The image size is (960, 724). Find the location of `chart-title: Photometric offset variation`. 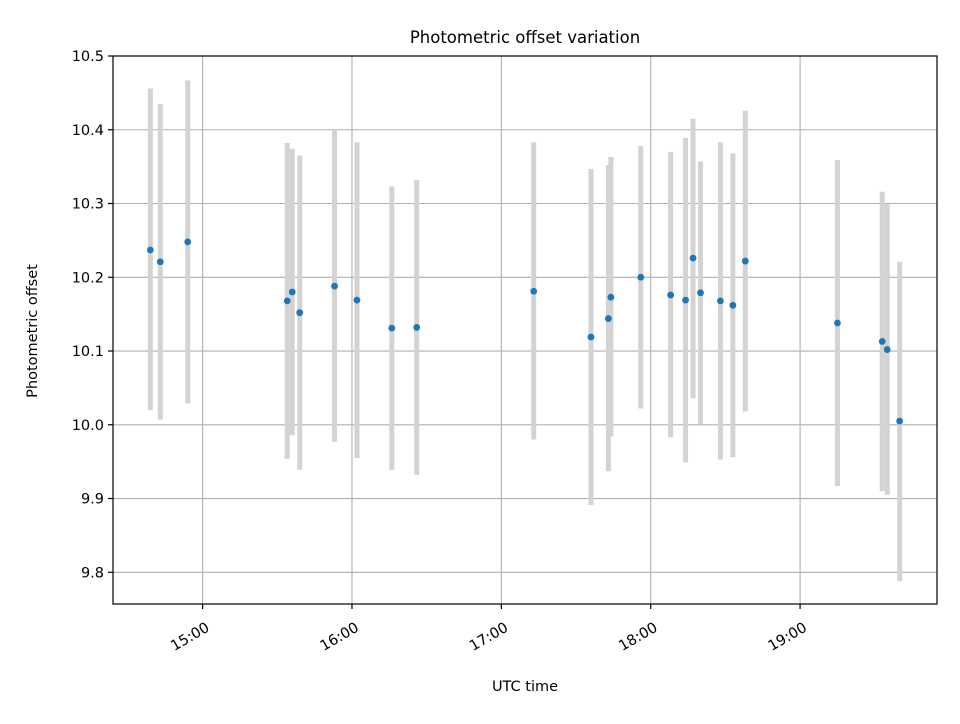

chart-title: Photometric offset variation is located at coordinates (525, 37).